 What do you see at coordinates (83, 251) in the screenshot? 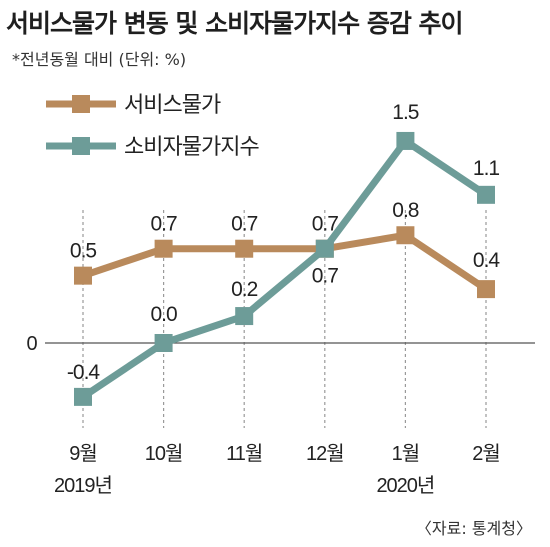
I see `data-label: 0.5` at bounding box center [83, 251].